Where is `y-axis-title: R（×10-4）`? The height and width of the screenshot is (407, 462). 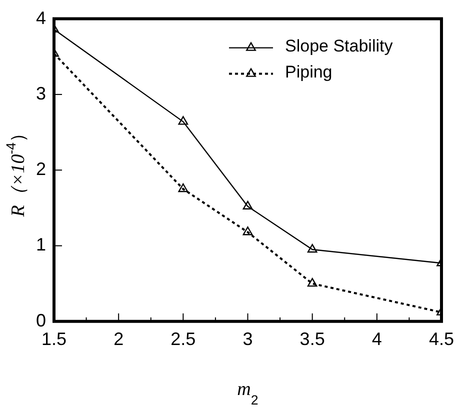 y-axis-title: R（×10-4） is located at coordinates (16, 170).